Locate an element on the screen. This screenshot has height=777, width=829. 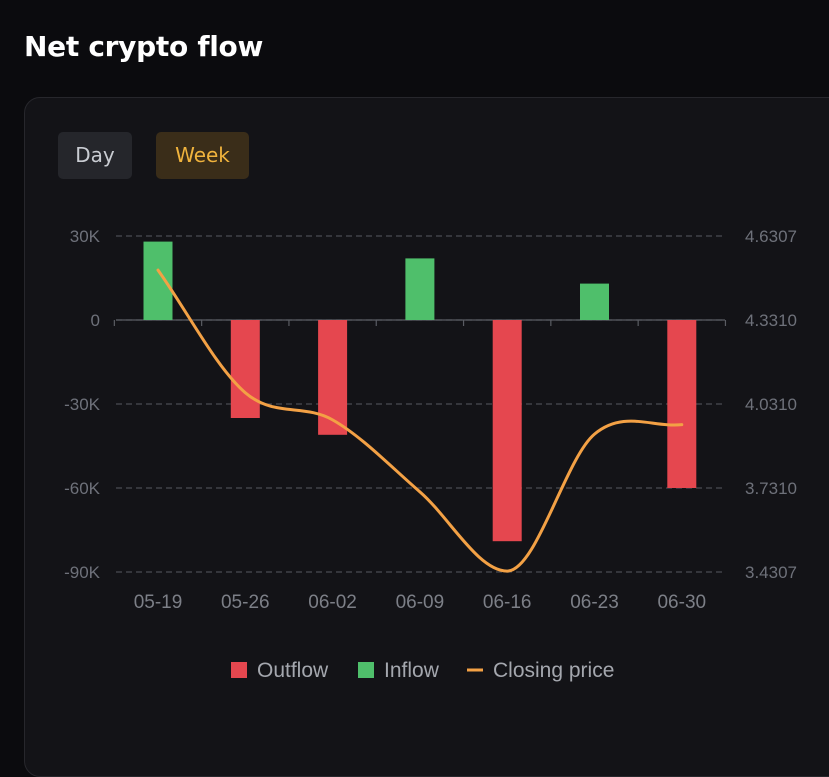
y-left-tick-label: -30K is located at coordinates (82, 404).